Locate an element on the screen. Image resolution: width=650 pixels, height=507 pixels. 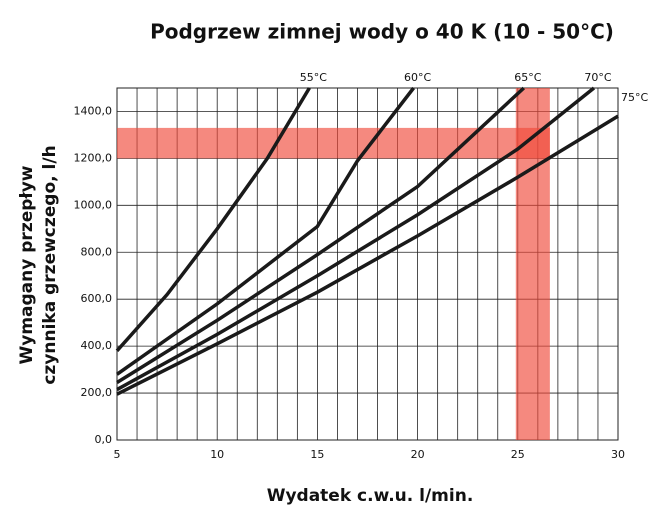
series-label: 60°C is located at coordinates (417, 77).